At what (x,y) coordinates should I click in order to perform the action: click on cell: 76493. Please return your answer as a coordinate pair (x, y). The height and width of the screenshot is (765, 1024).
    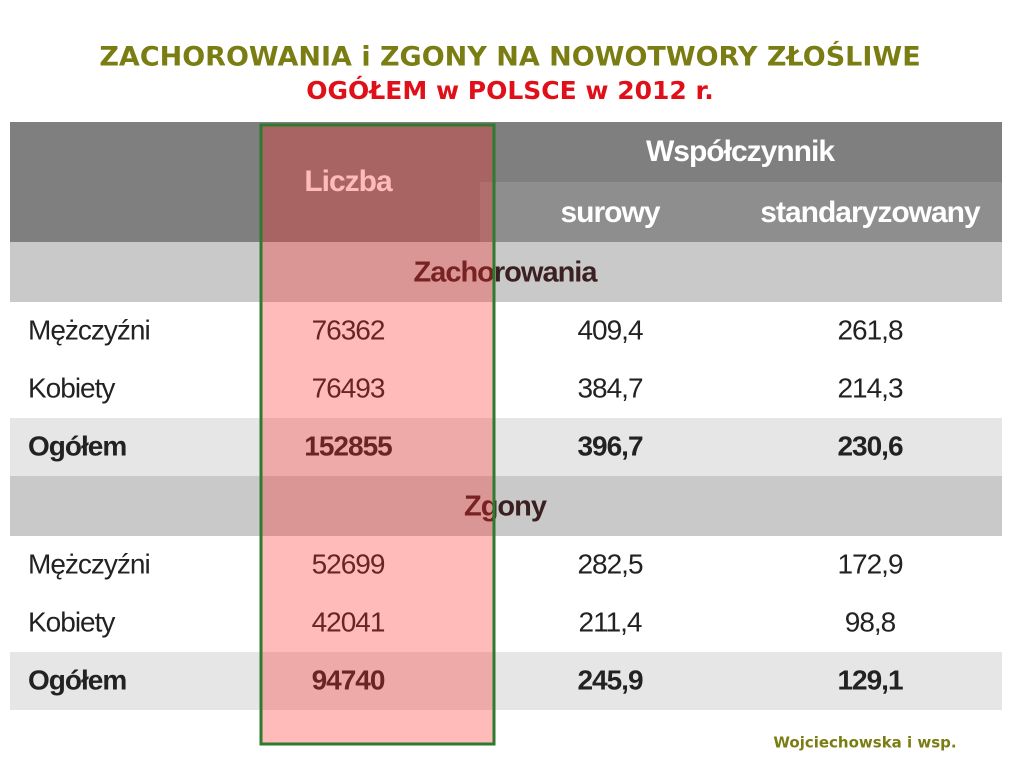
    Looking at the image, I should click on (348, 387).